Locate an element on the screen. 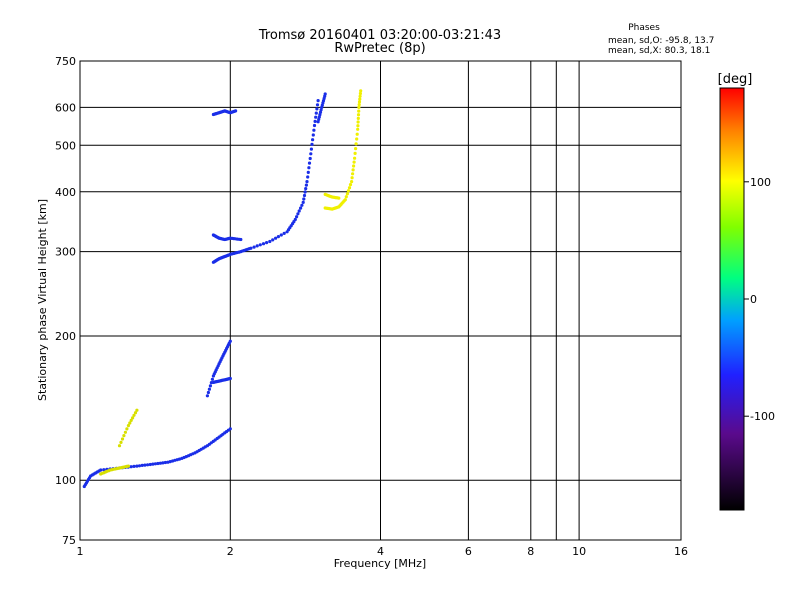 The image size is (800, 600). y-tick-label: 75 is located at coordinates (69, 540).